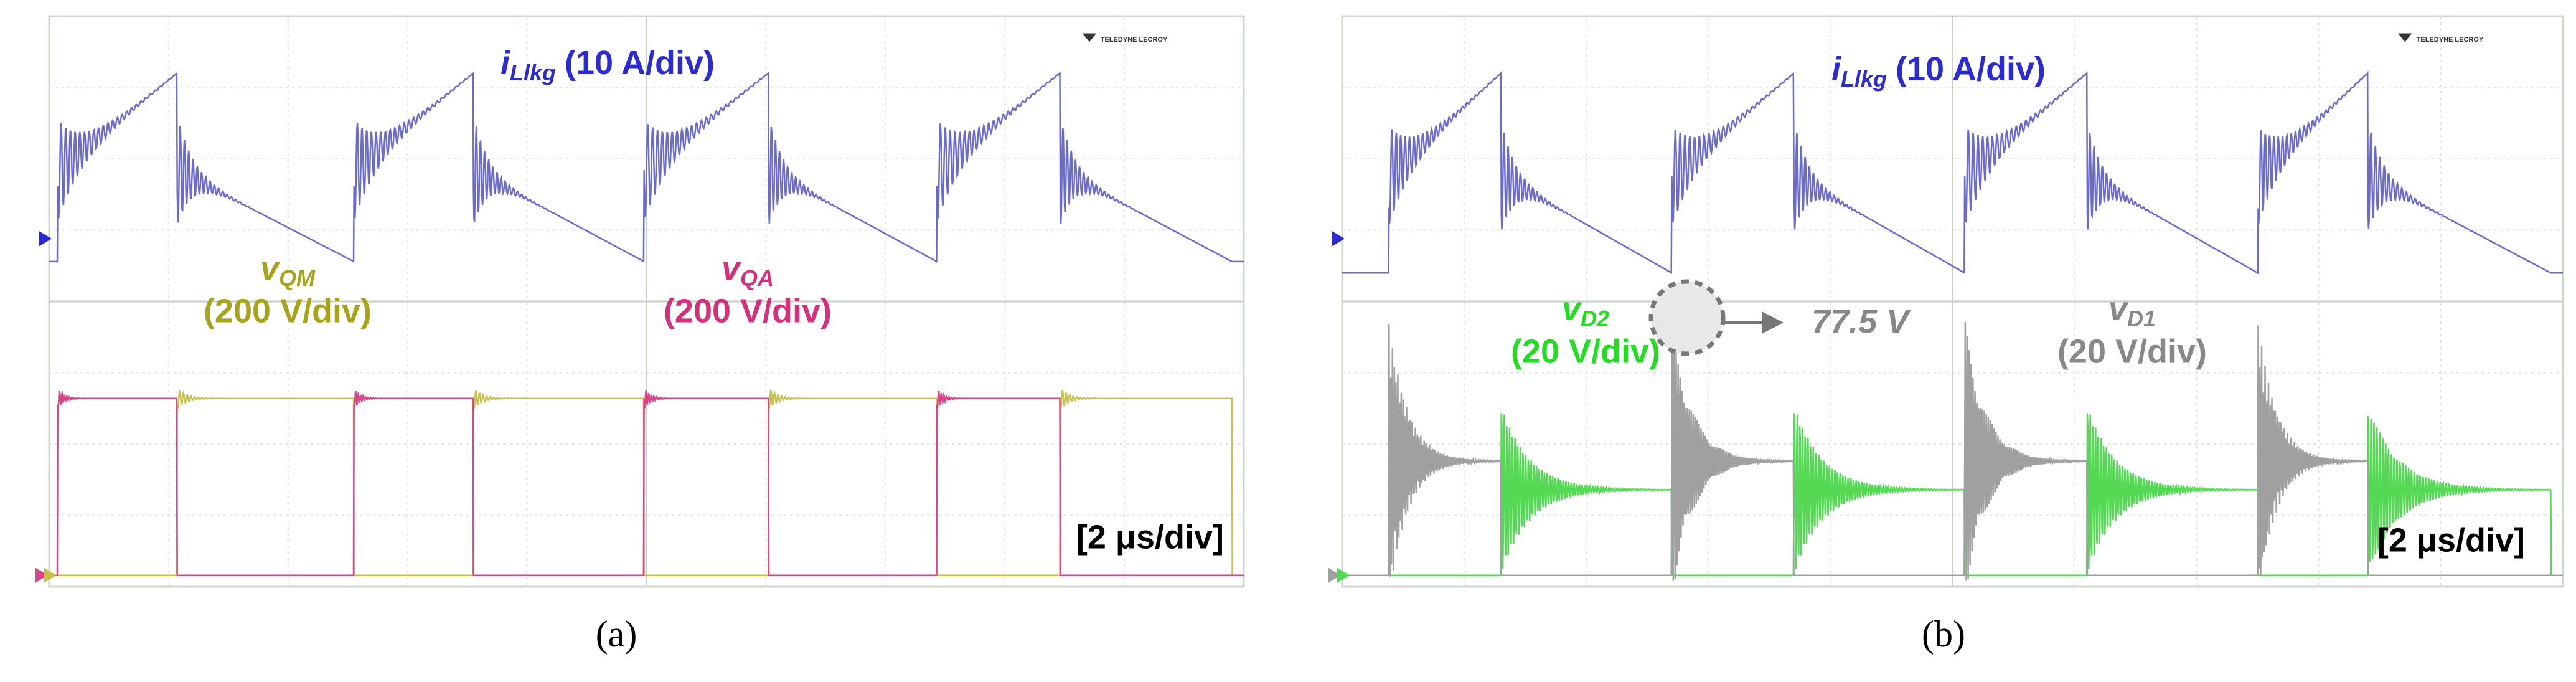 The height and width of the screenshot is (682, 2576). What do you see at coordinates (1943, 634) in the screenshot?
I see `caption: (b)` at bounding box center [1943, 634].